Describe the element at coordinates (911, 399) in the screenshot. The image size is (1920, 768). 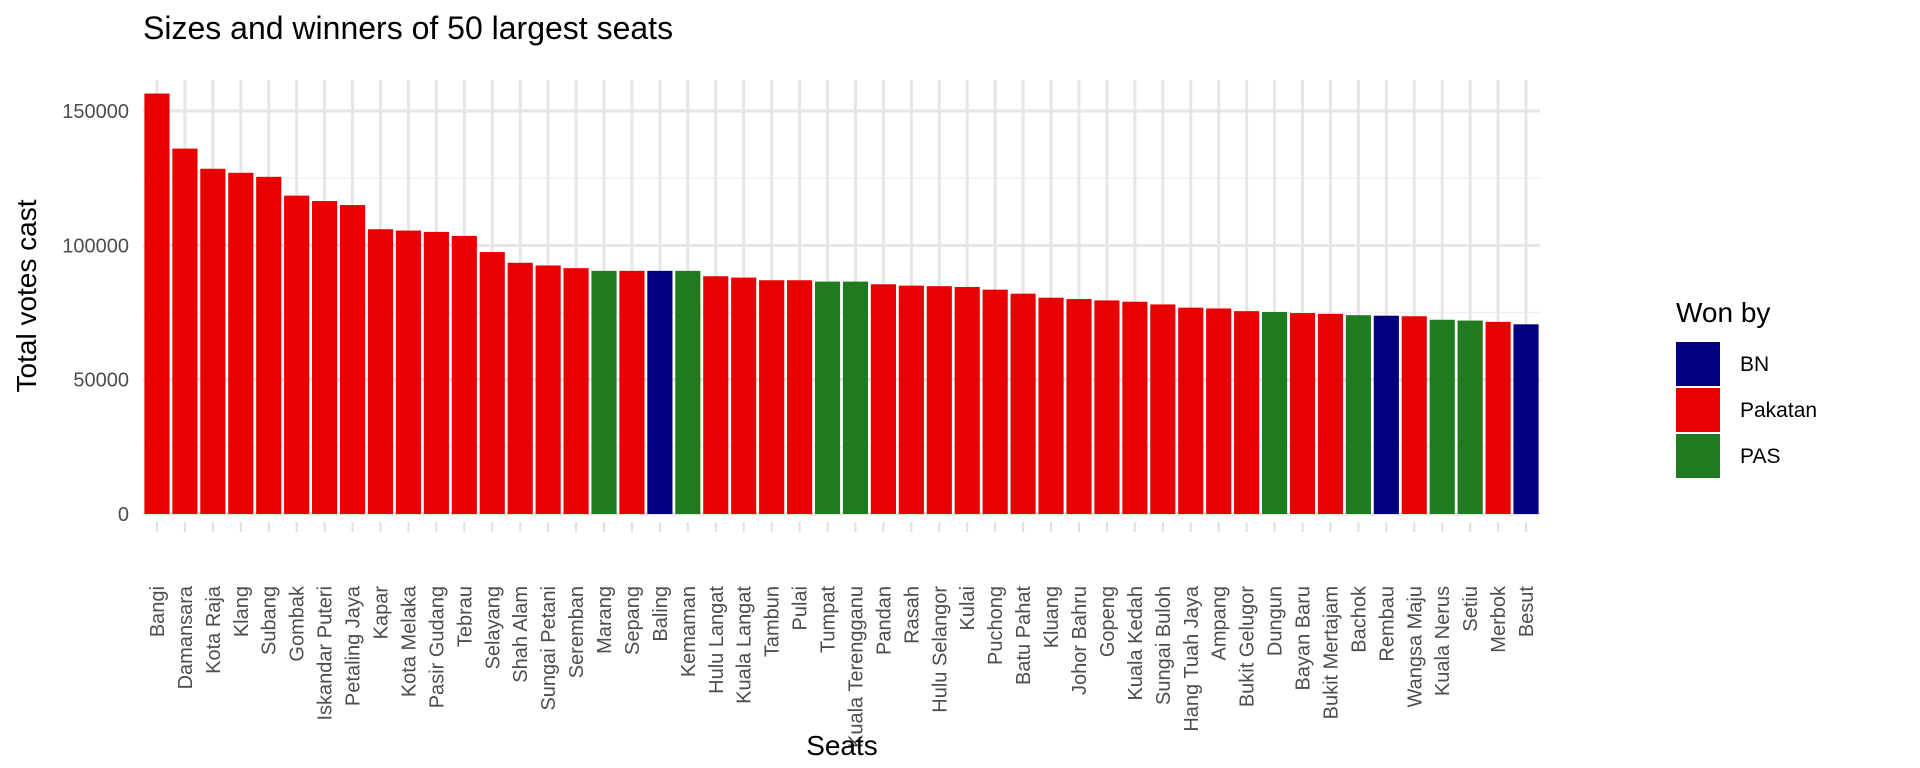
I see `bar-rasah` at that location.